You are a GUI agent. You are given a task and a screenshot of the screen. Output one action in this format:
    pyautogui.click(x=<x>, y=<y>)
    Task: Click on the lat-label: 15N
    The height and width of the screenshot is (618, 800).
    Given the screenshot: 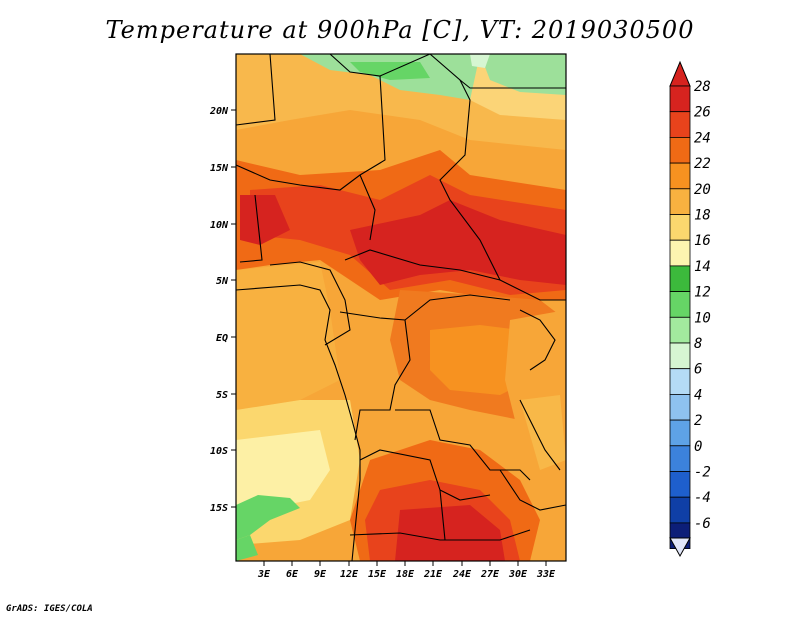 What is the action you would take?
    pyautogui.click(x=219, y=168)
    